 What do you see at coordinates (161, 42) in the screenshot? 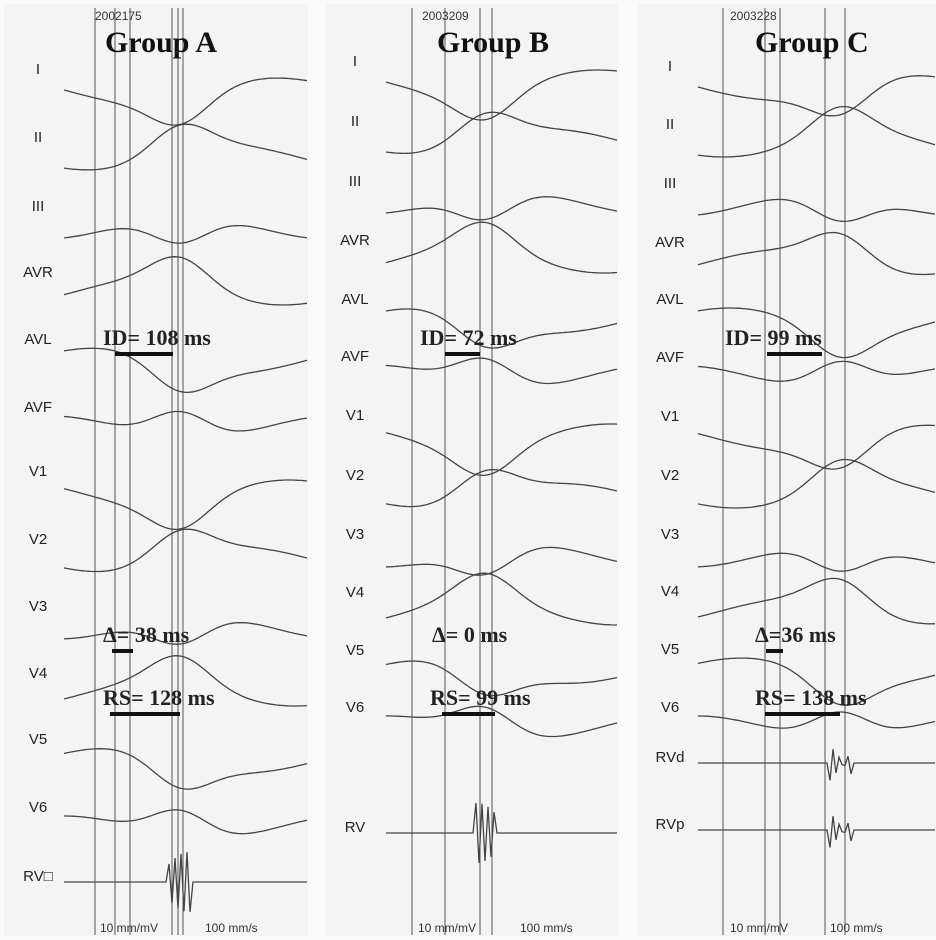
I see `panel-title: Group A` at bounding box center [161, 42].